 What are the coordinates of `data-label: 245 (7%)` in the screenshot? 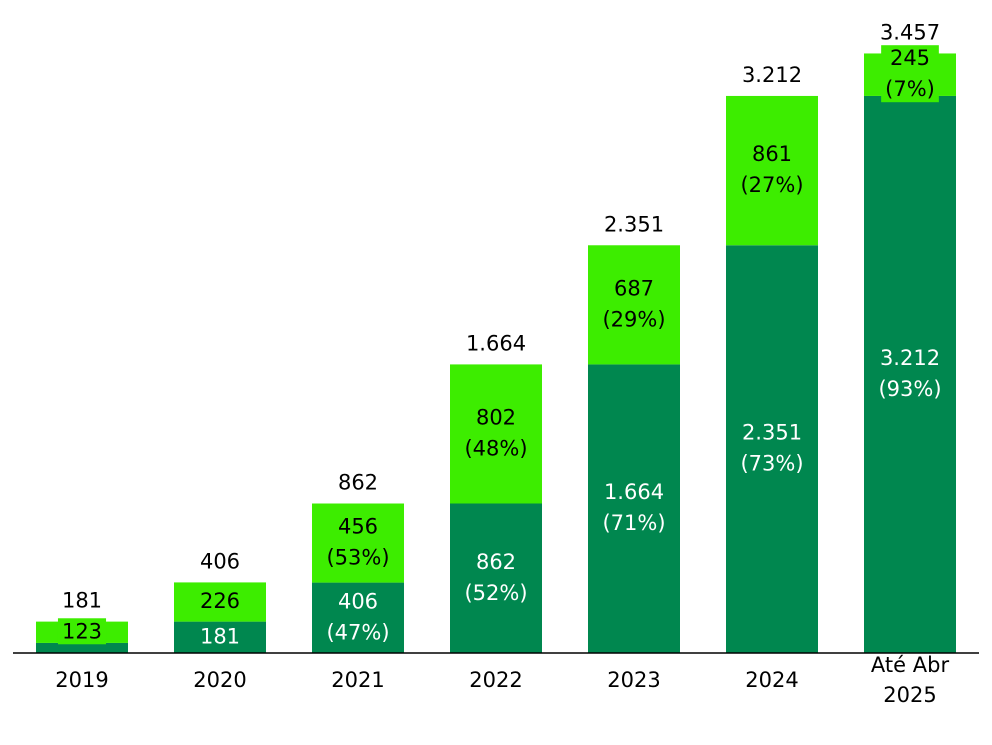 It's located at (910, 73).